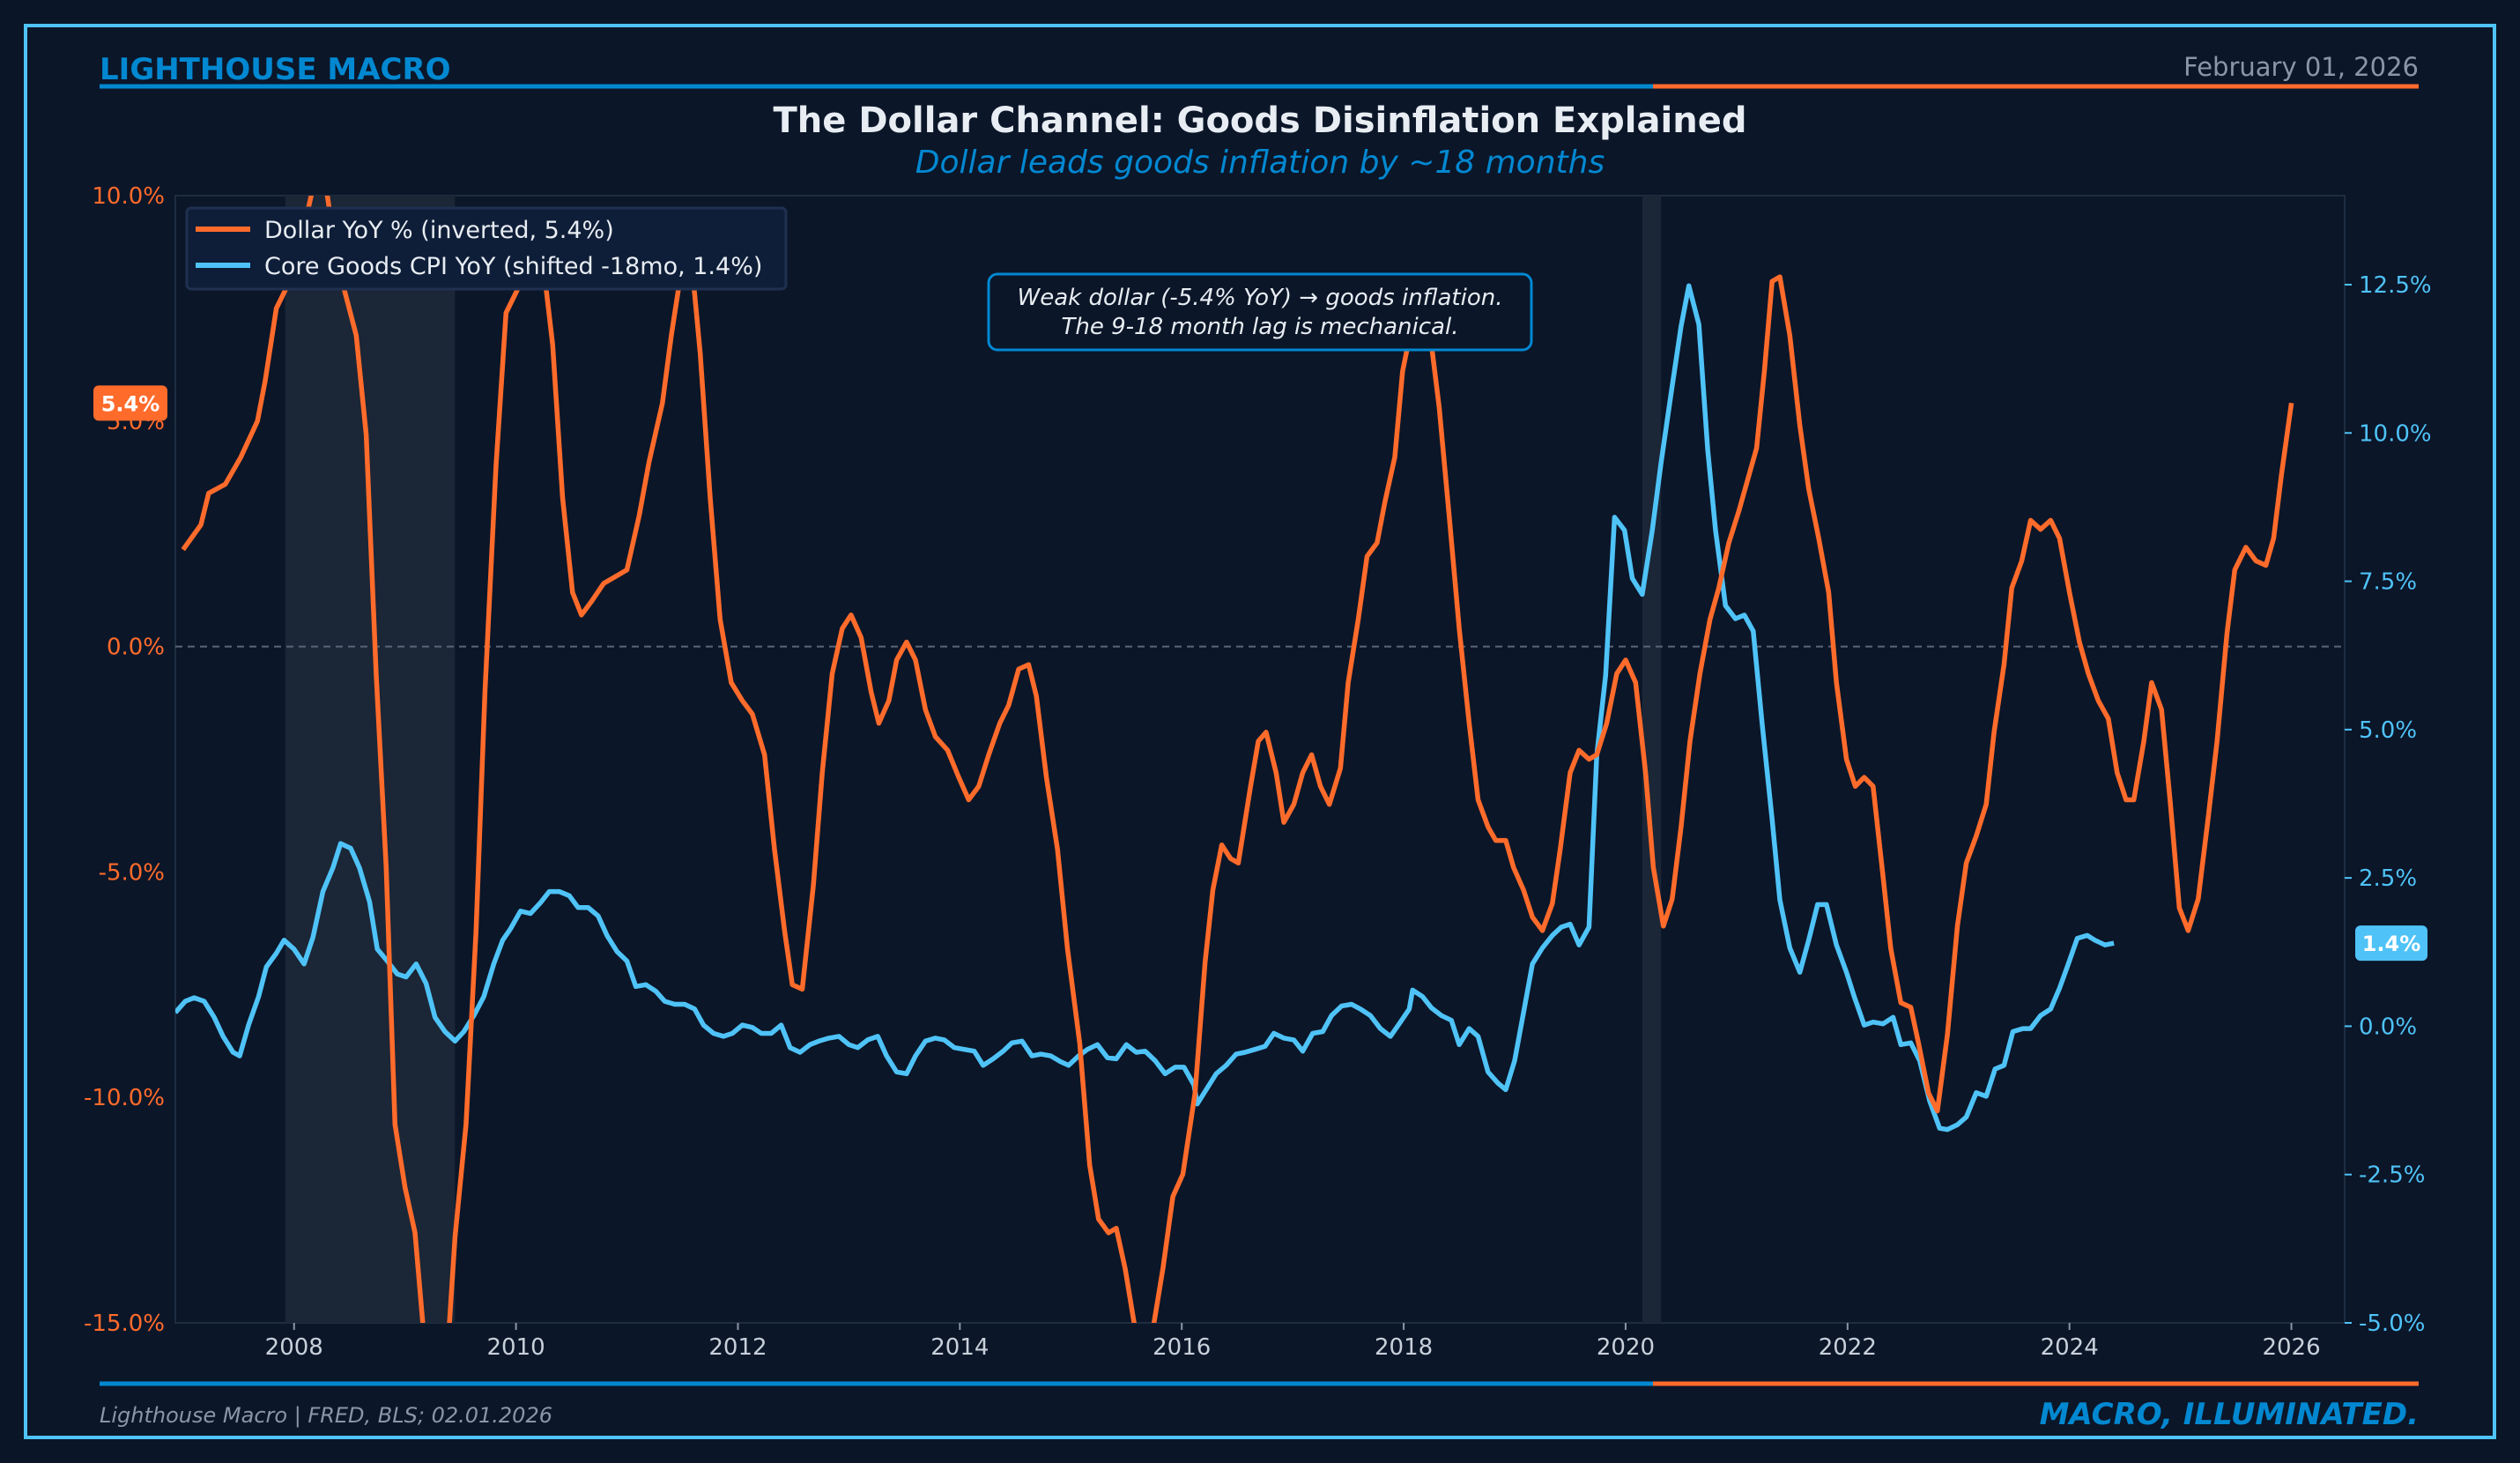 Image resolution: width=2520 pixels, height=1463 pixels. I want to click on goods-last-value-badge: 1.4%, so click(2391, 943).